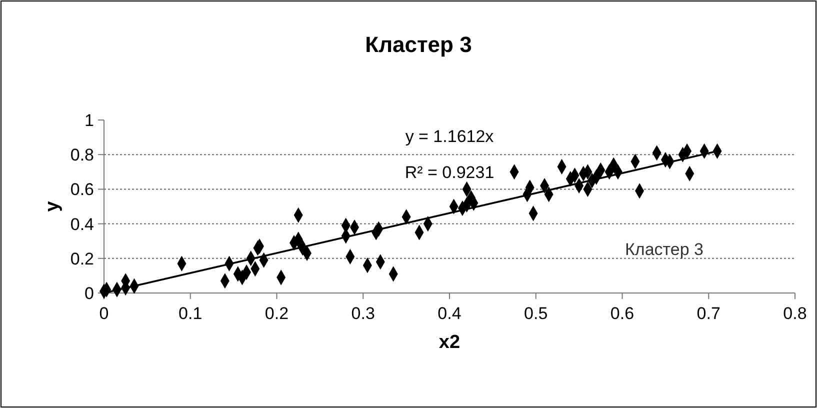  Describe the element at coordinates (52, 206) in the screenshot. I see `y-axis-title: y` at that location.